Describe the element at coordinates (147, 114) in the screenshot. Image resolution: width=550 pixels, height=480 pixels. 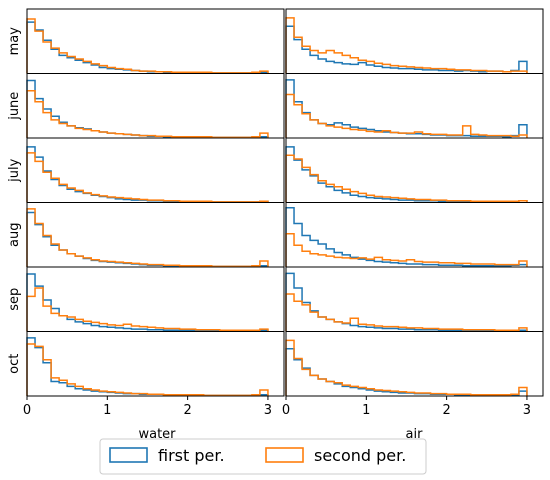
I see `histogram-june-water-second-per` at that location.